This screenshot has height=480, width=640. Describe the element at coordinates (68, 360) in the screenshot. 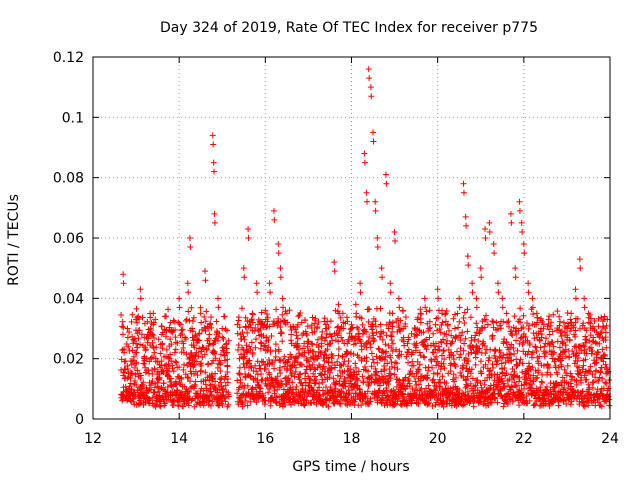

I see `y-tick-label: 0.02` at that location.